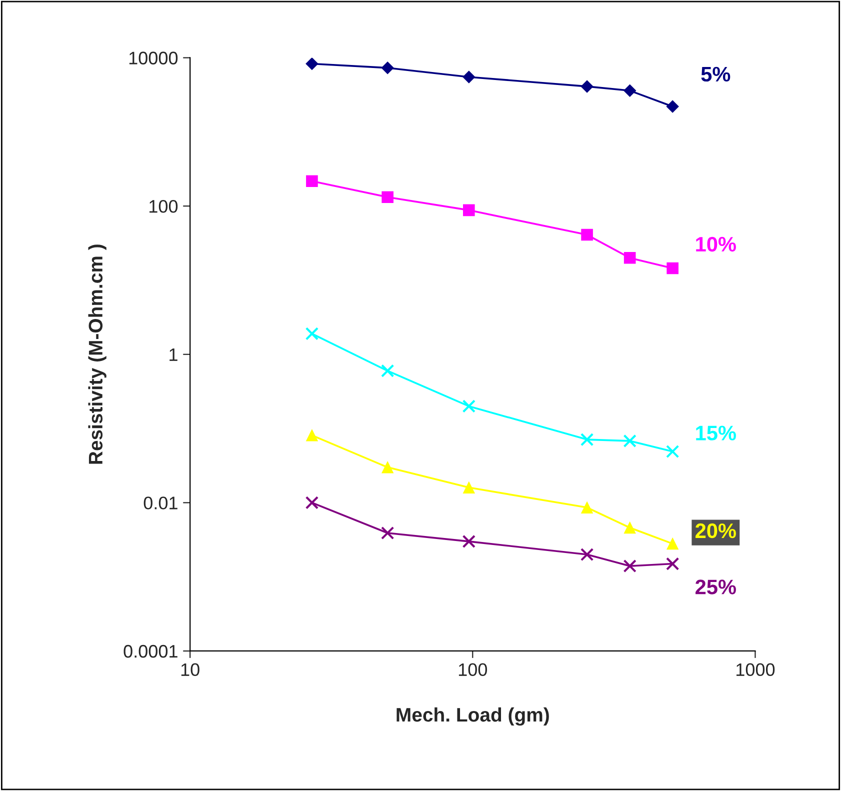 This screenshot has width=841, height=791. I want to click on y-tick-label: 0.0001, so click(151, 651).